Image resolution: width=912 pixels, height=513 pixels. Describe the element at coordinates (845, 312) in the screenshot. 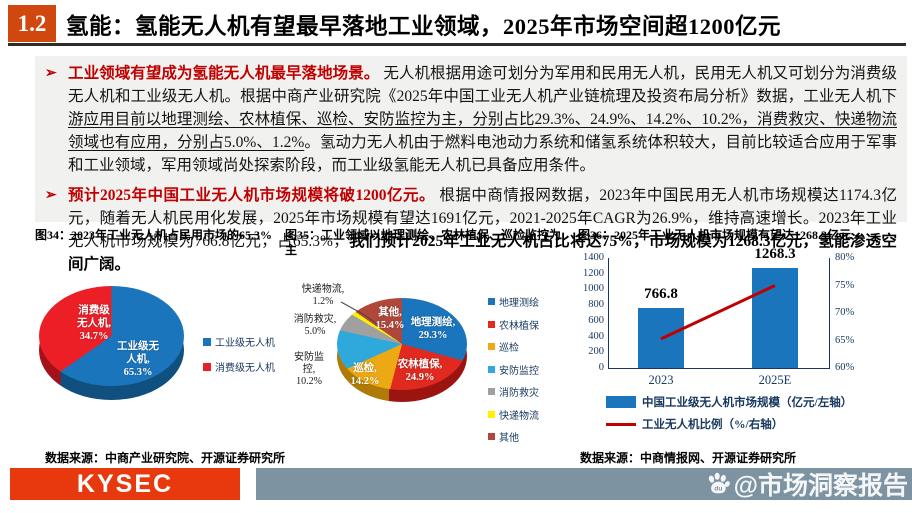

I see `right-axis-tick: 70%` at that location.